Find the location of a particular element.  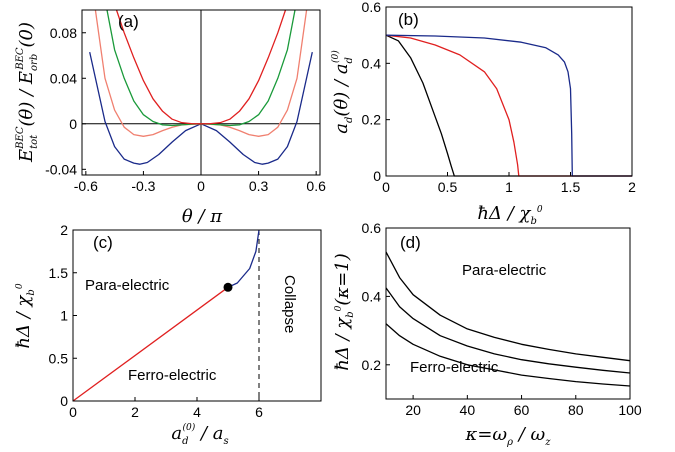

svg-text: EtotBEC(θ) / EorbBEC(0) is located at coordinates (27, 92).